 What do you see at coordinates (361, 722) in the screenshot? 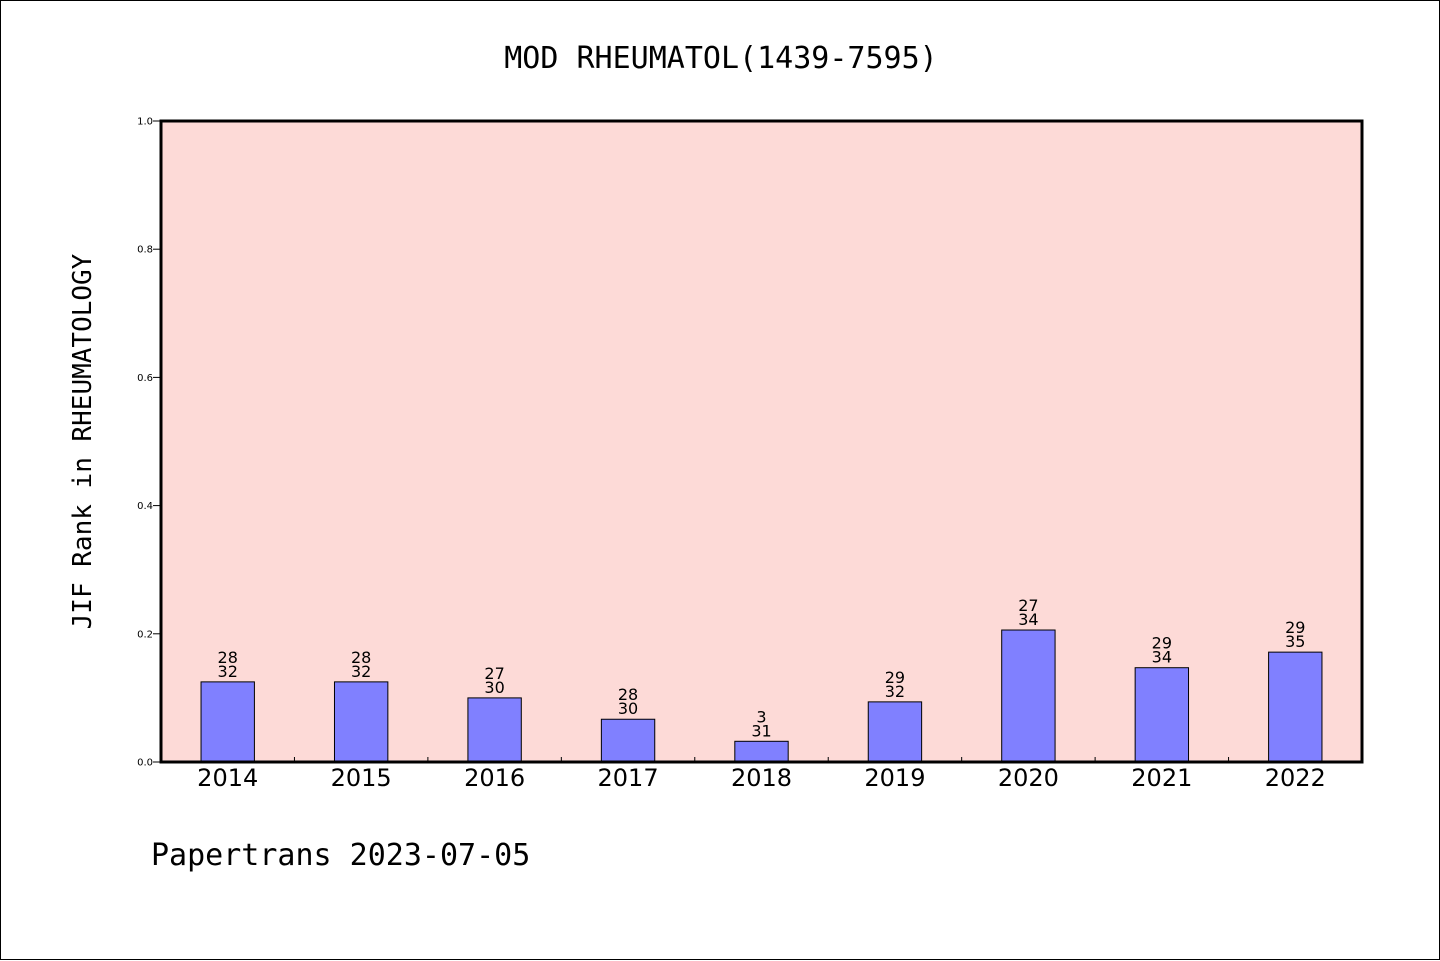
I see `bar-2015` at bounding box center [361, 722].